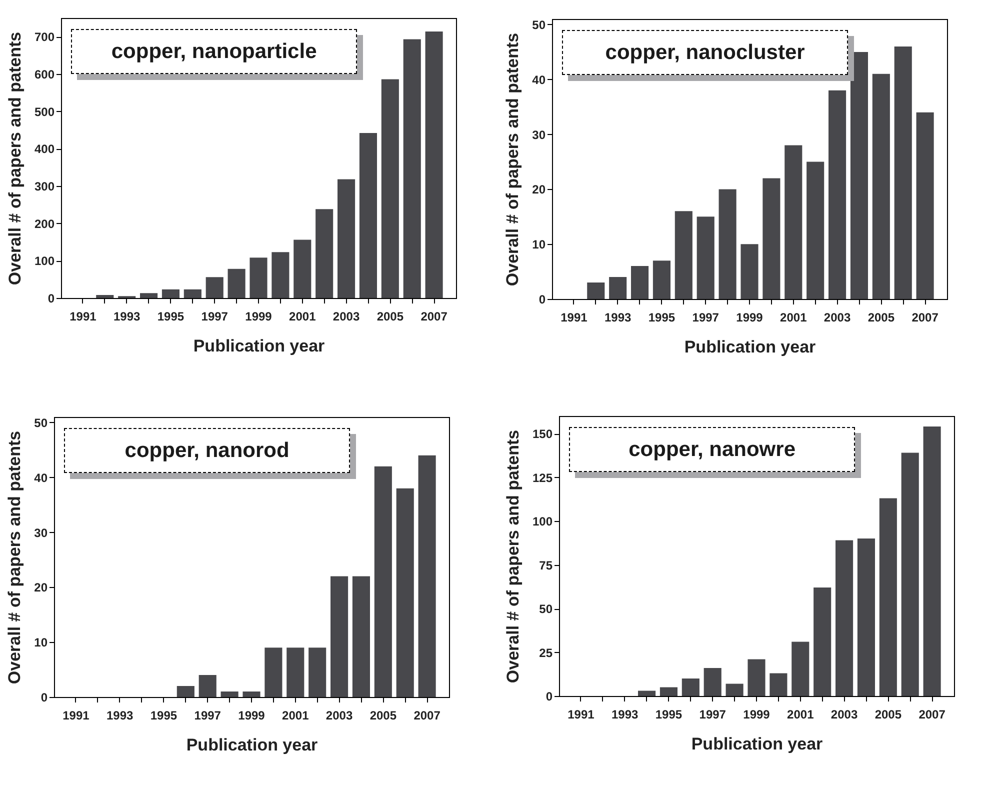 The width and height of the screenshot is (997, 797). I want to click on y-tick-label: 400, so click(44, 149).